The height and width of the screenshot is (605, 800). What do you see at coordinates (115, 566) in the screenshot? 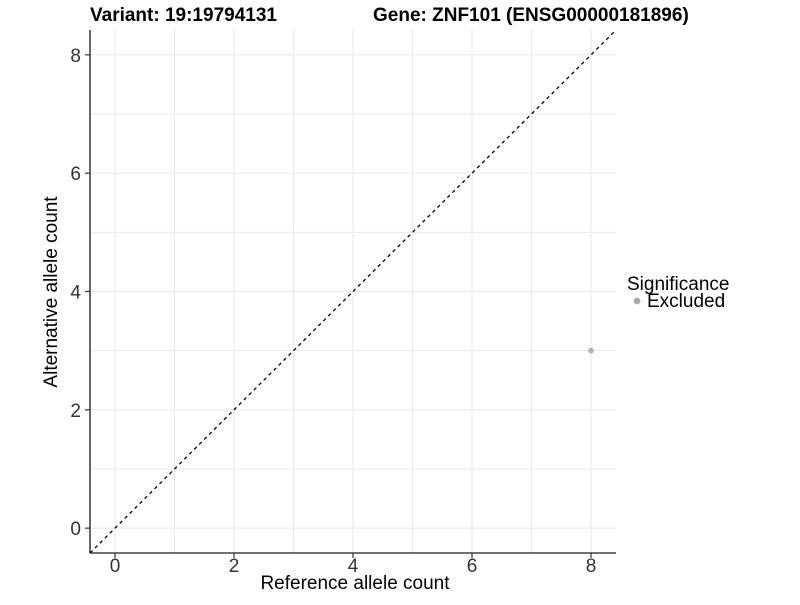
I see `x-tick-label: 0` at bounding box center [115, 566].